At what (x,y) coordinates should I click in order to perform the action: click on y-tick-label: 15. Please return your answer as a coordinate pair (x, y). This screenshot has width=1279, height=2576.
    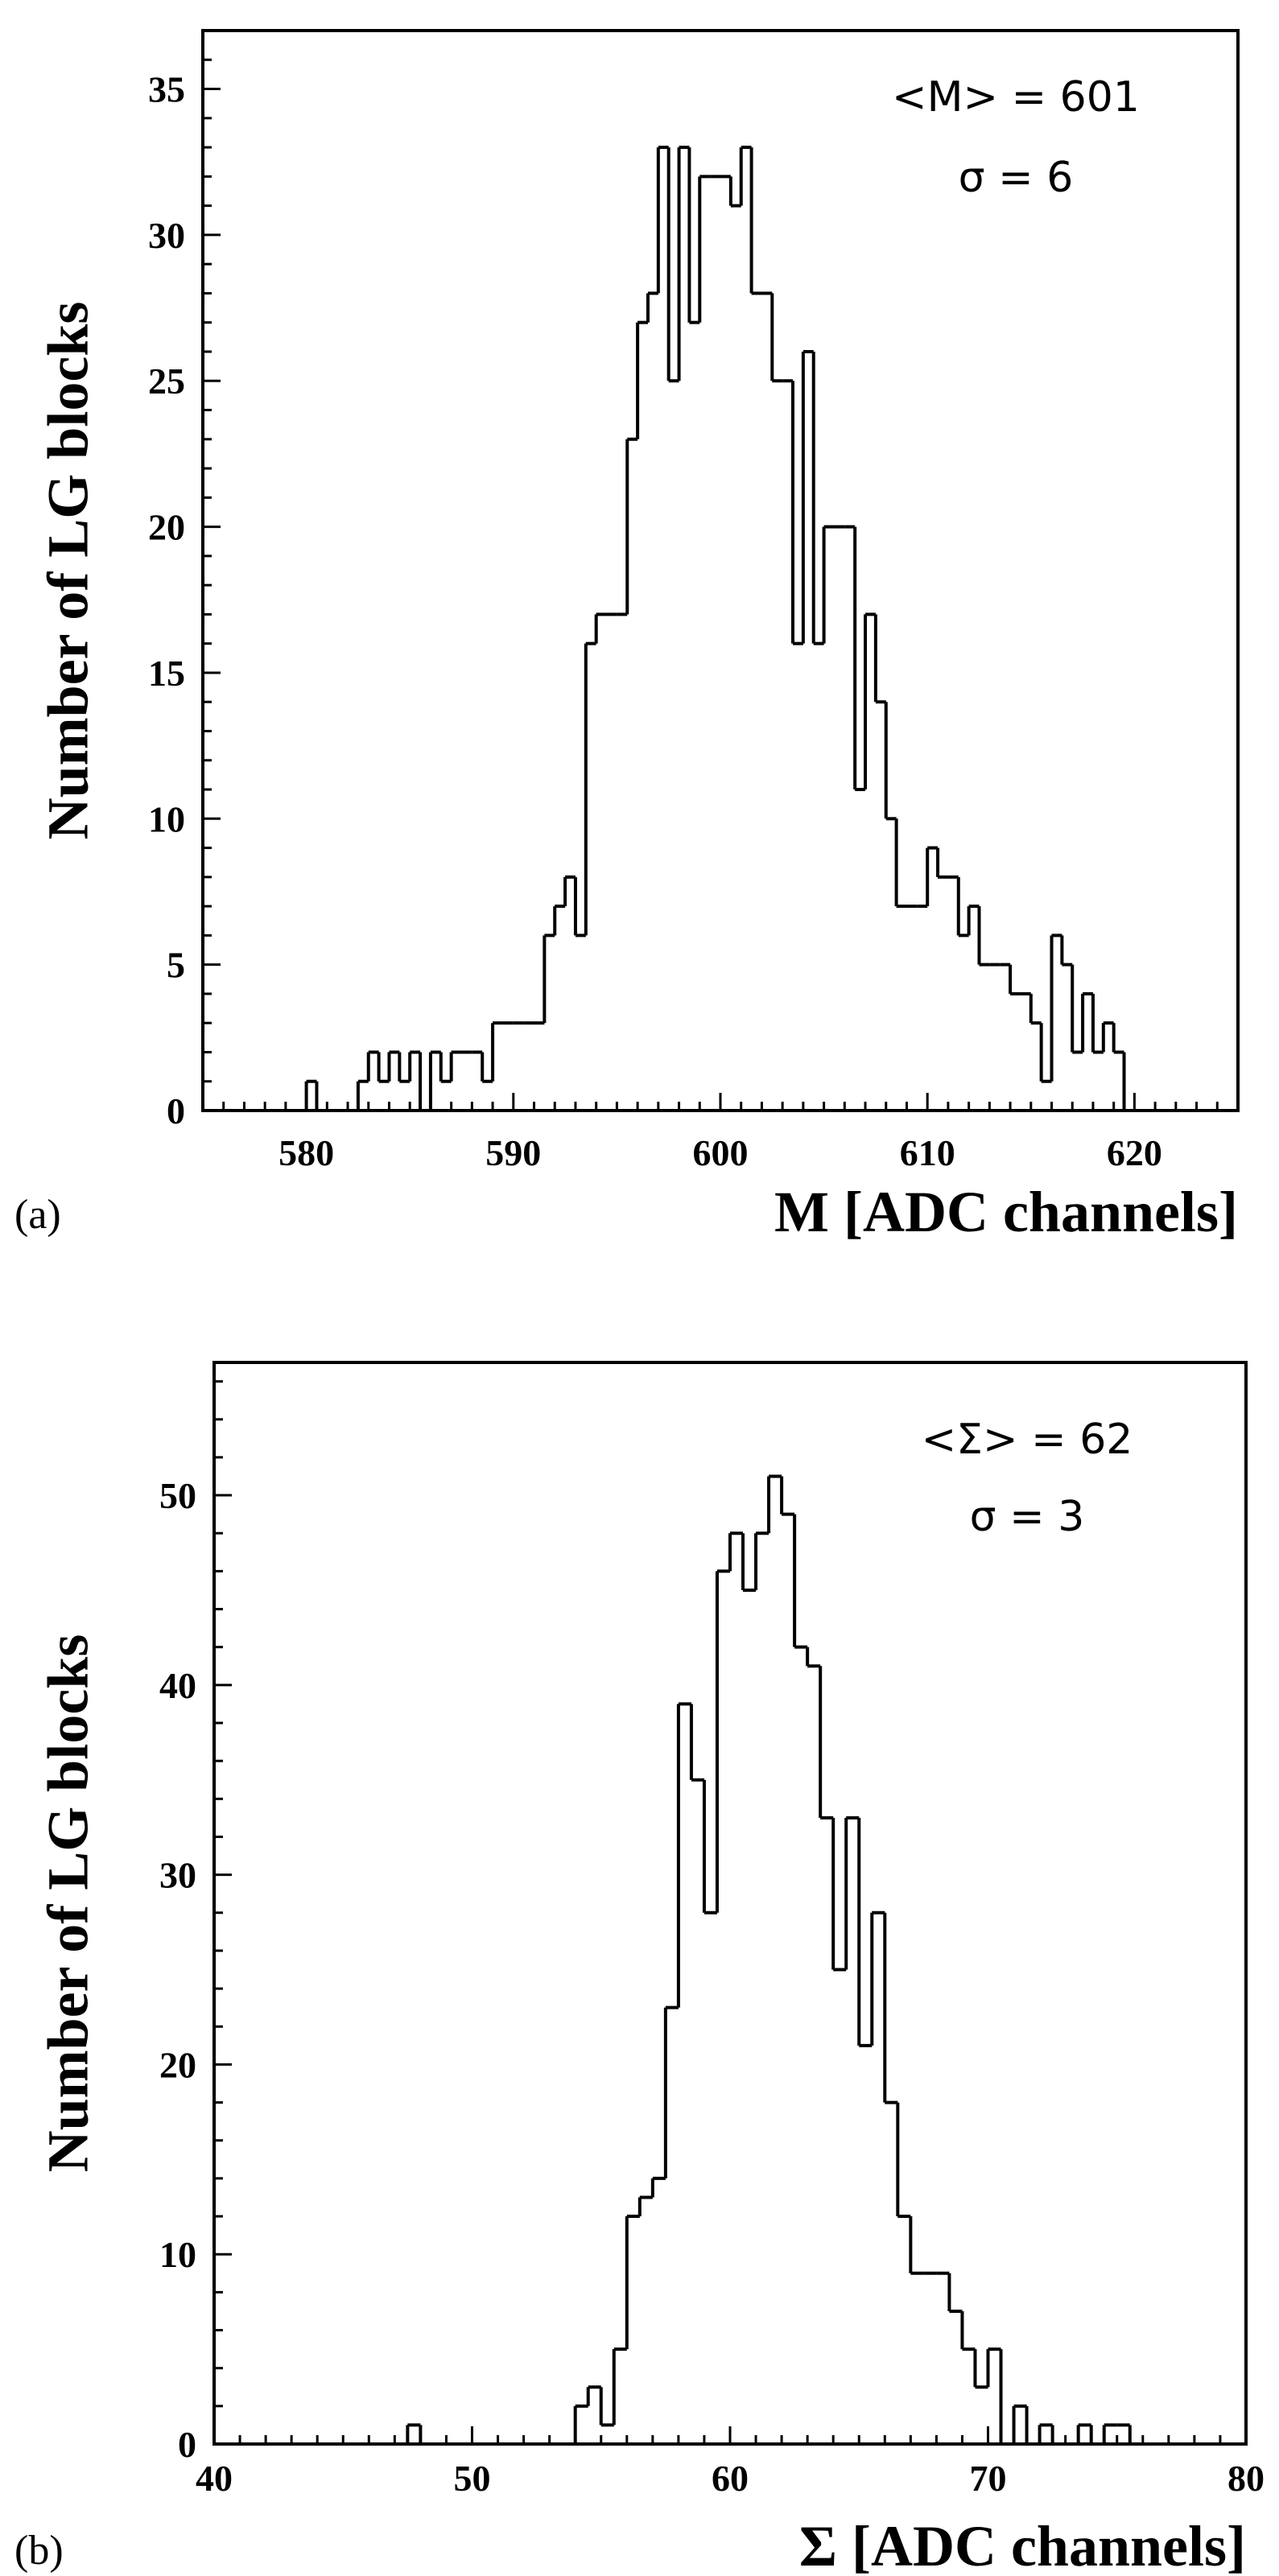
    Looking at the image, I should click on (167, 673).